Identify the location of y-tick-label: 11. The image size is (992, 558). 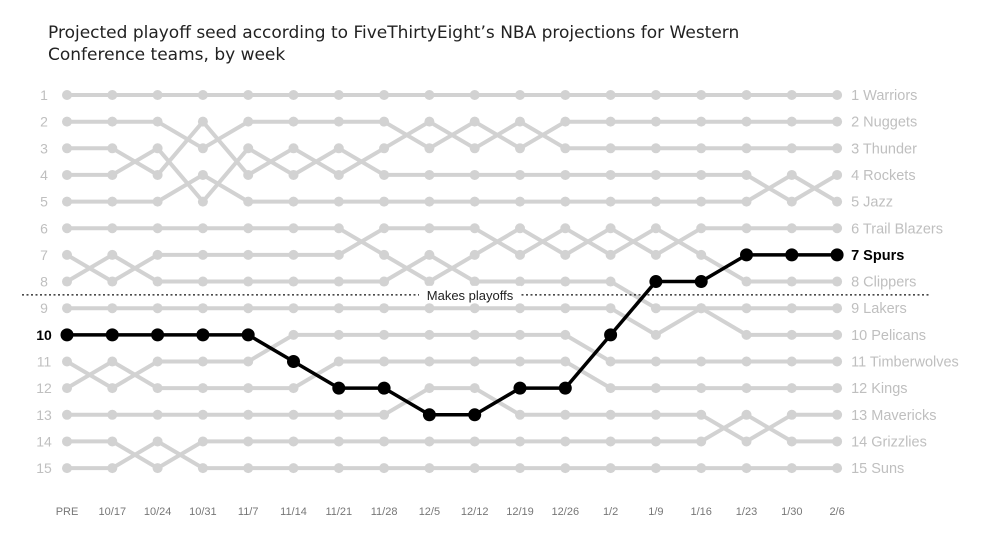
(44, 362).